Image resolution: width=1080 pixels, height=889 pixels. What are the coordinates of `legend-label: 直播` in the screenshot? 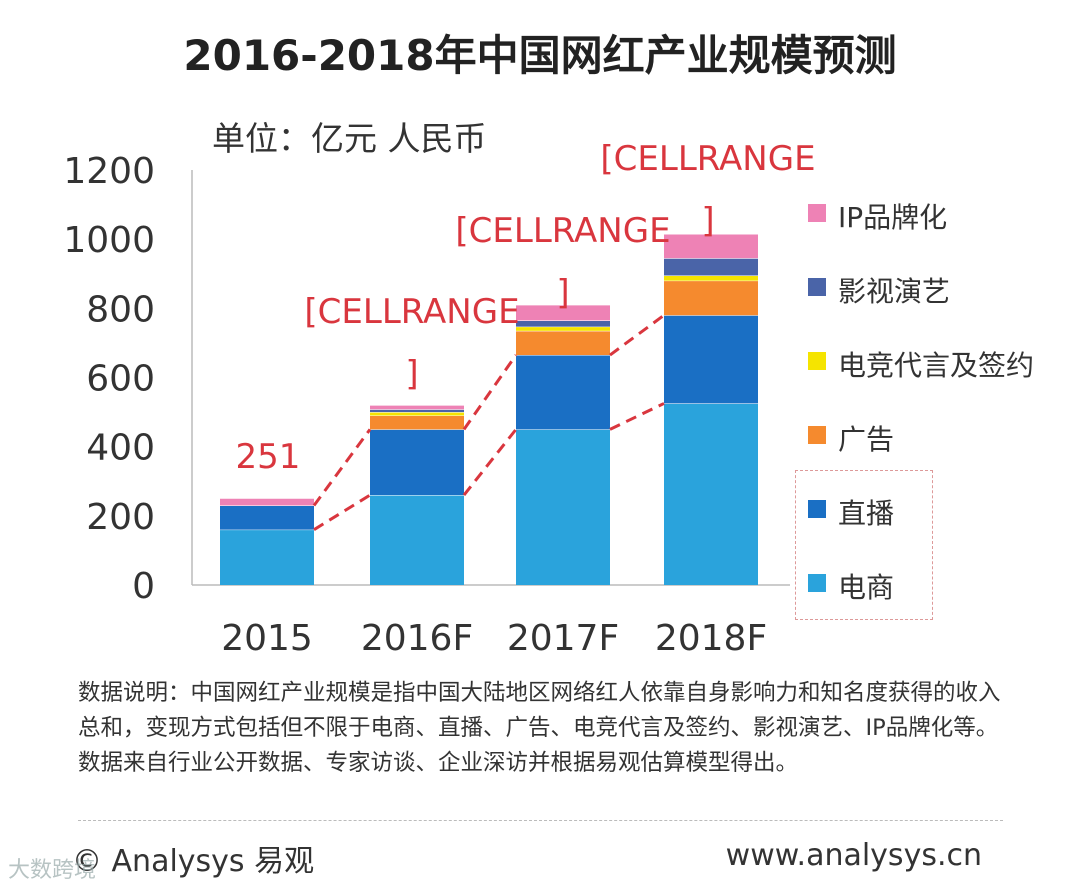 It's located at (866, 513).